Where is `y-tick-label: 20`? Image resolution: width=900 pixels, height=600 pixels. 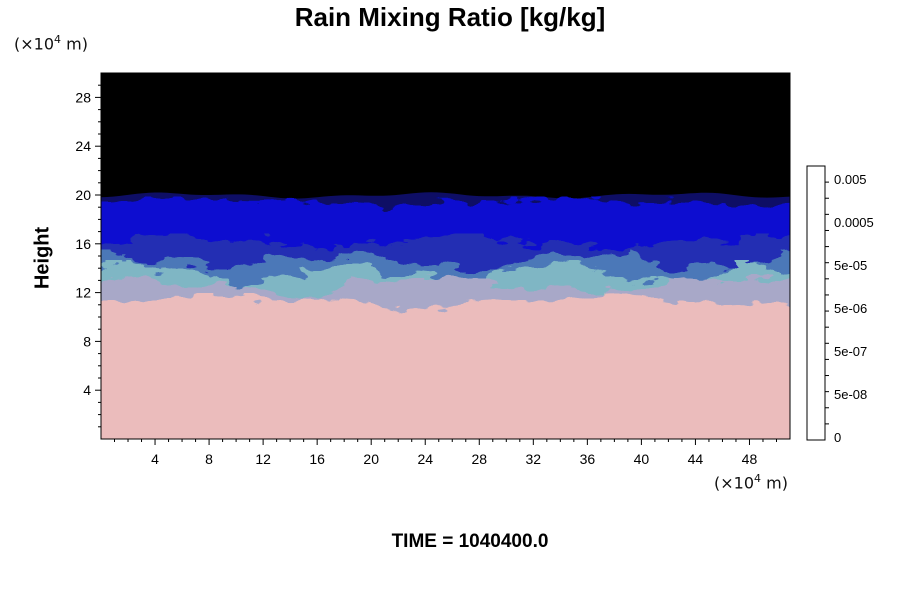
y-tick-label: 20 is located at coordinates (83, 195).